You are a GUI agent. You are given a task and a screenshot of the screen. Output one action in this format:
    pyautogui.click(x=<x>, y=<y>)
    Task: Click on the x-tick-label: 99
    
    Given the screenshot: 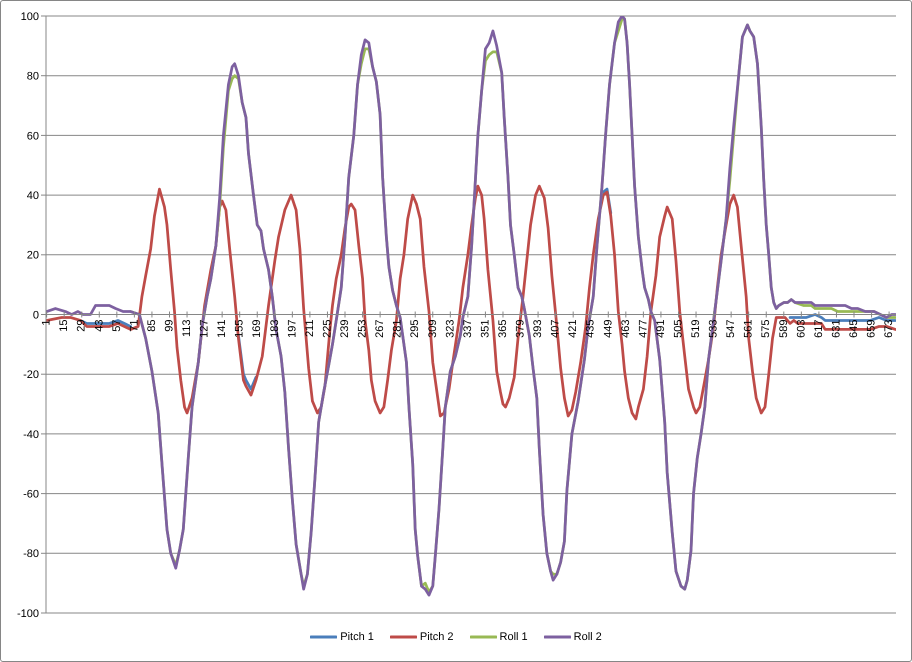 What is the action you would take?
    pyautogui.click(x=169, y=326)
    